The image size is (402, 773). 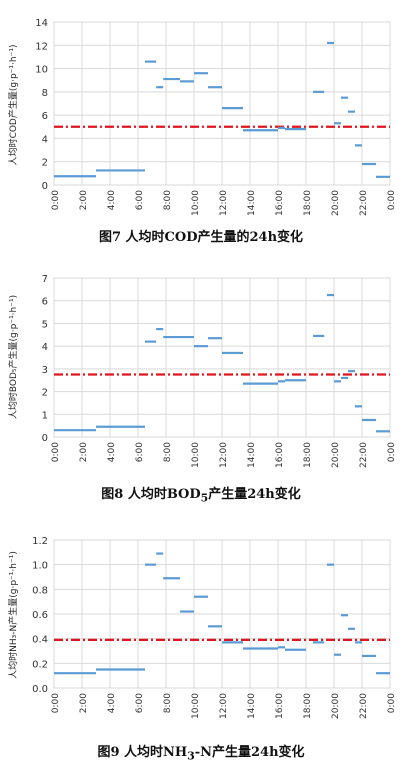 What do you see at coordinates (40, 640) in the screenshot?
I see `y-tick-label: 0.4` at bounding box center [40, 640].